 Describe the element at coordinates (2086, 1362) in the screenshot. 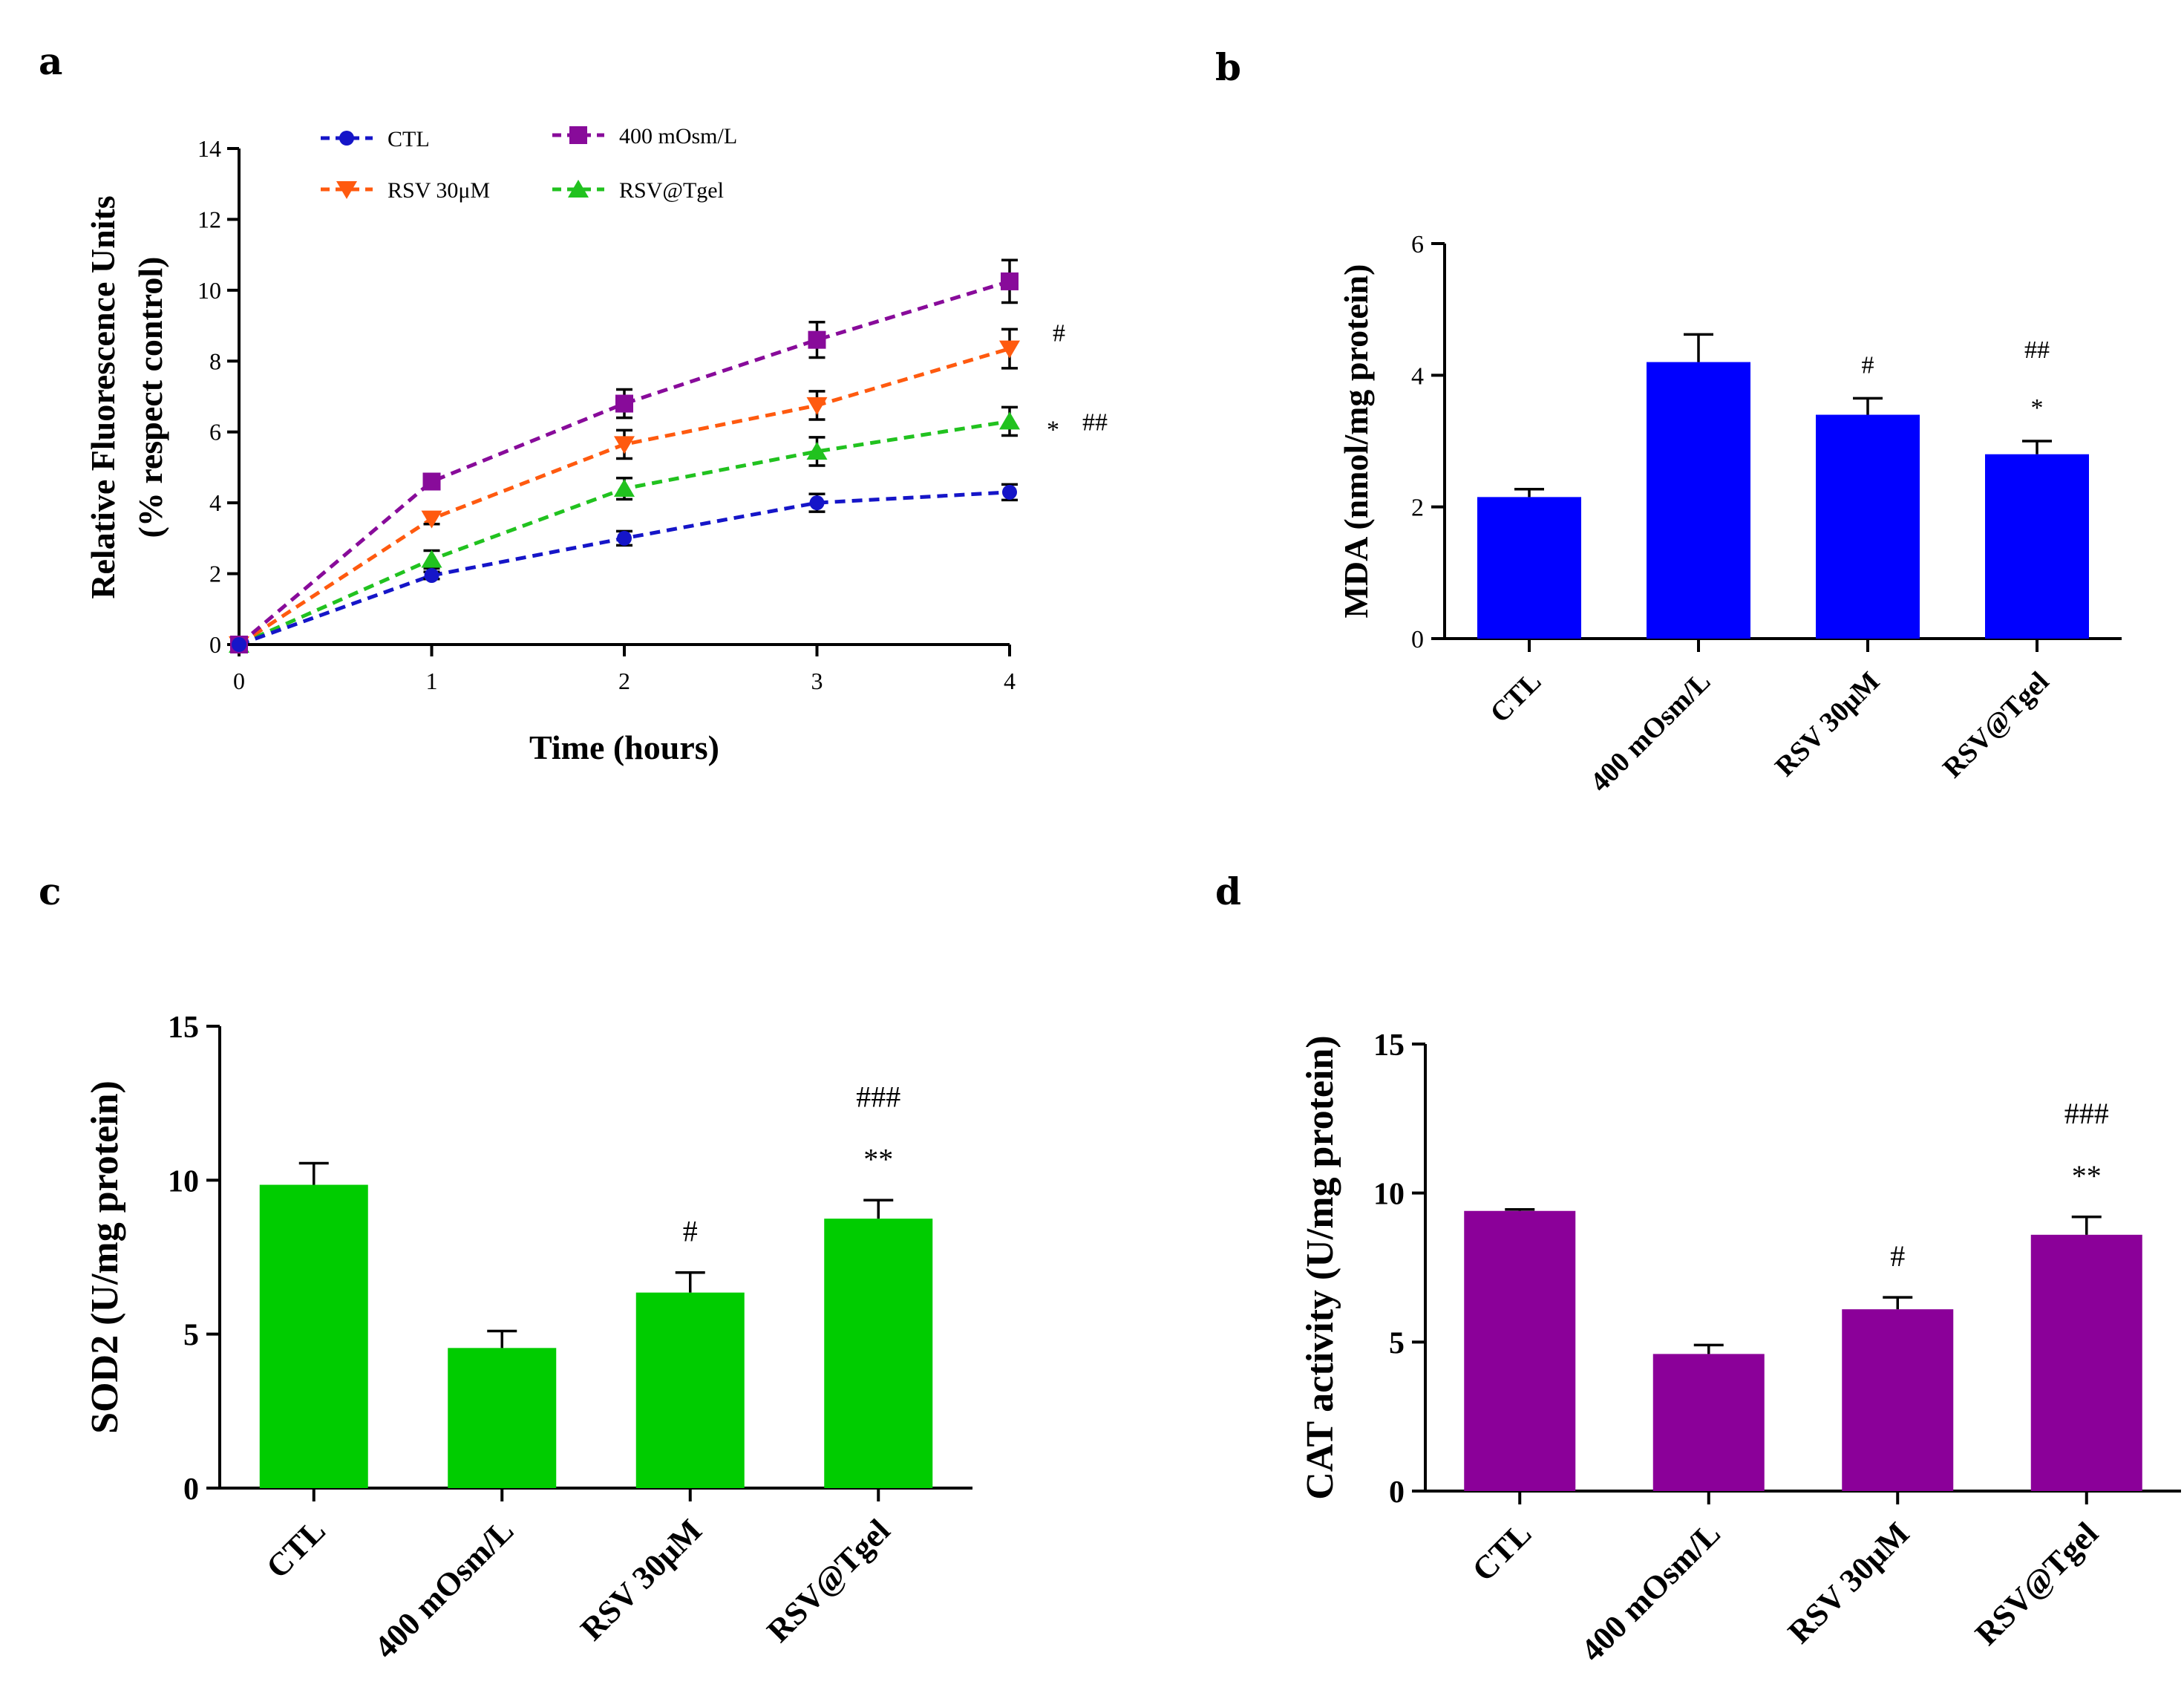

I see `bar-d-RSV@Tgel` at that location.